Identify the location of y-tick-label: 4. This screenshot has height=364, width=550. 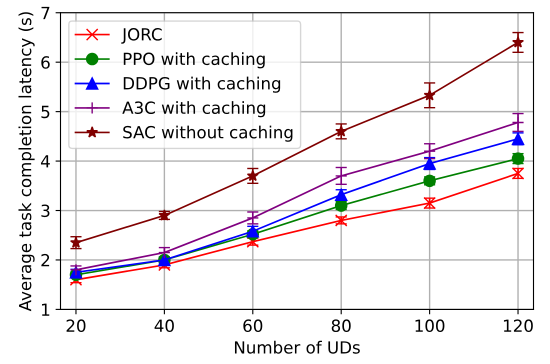
(45, 161).